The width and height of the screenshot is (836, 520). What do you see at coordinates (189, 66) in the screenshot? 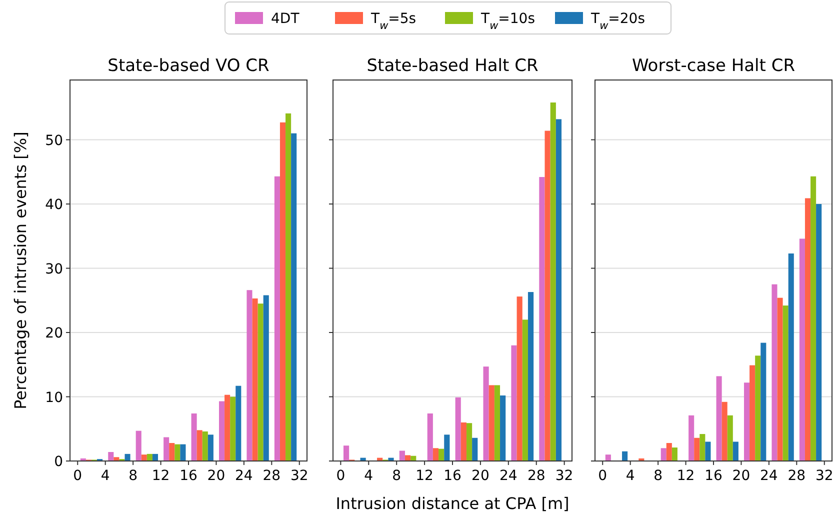
I see `chart-title: State-based VO CR` at bounding box center [189, 66].